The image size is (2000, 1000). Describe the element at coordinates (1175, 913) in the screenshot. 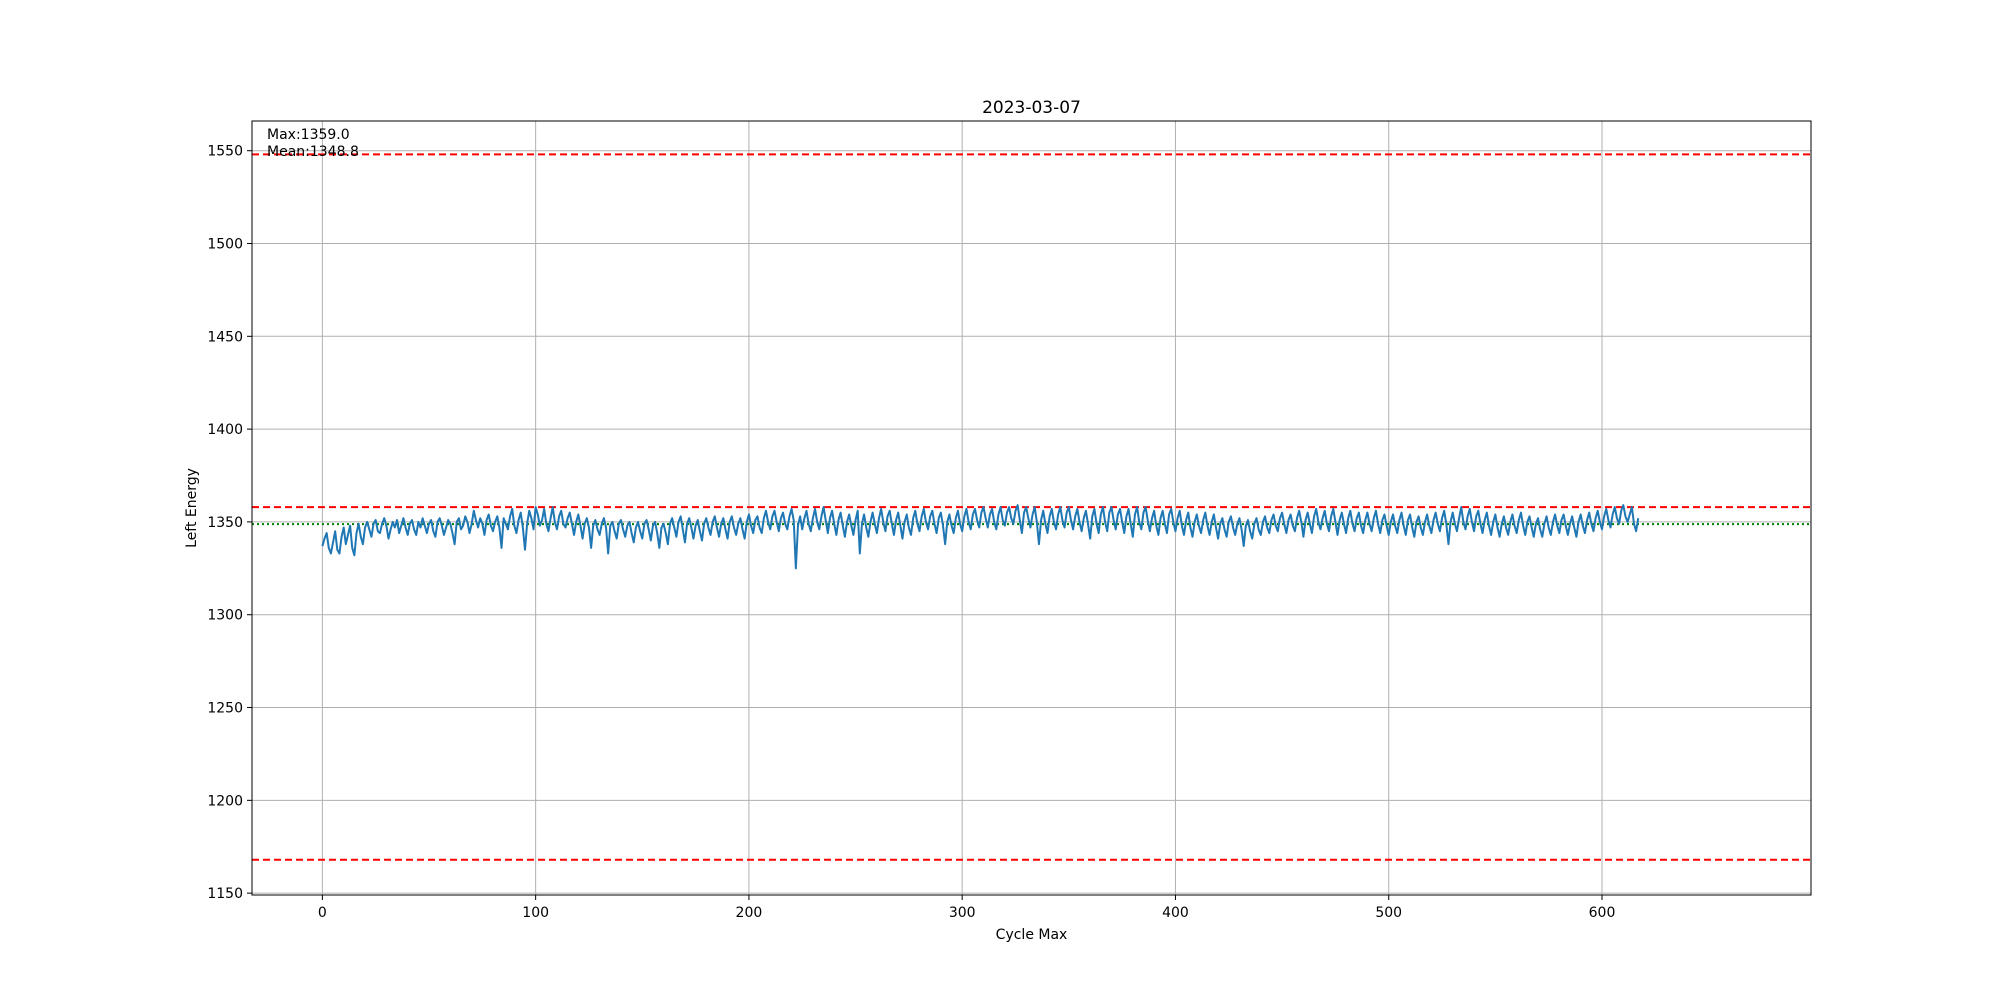

I see `x-tick-label: 400` at that location.